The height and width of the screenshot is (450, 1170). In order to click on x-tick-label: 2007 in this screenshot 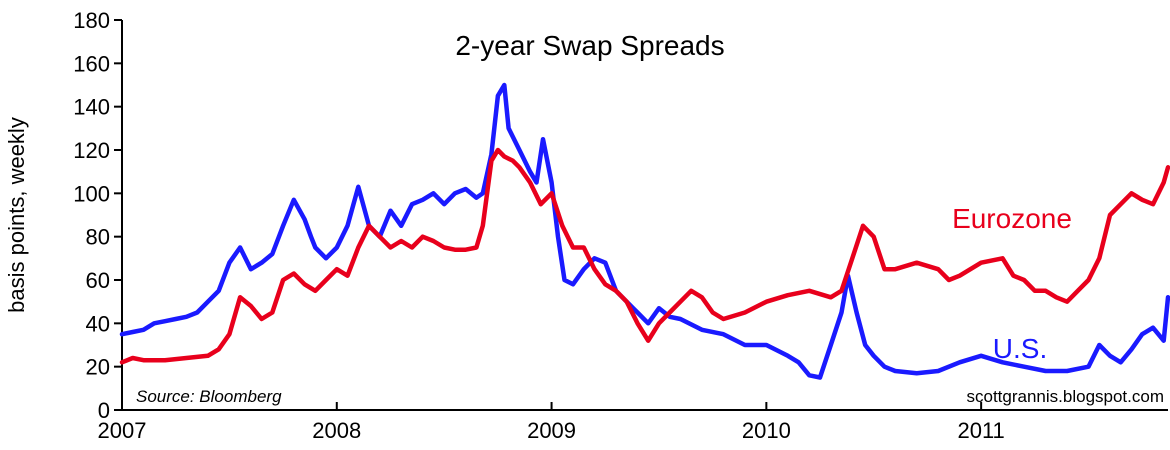, I will do `click(122, 430)`.